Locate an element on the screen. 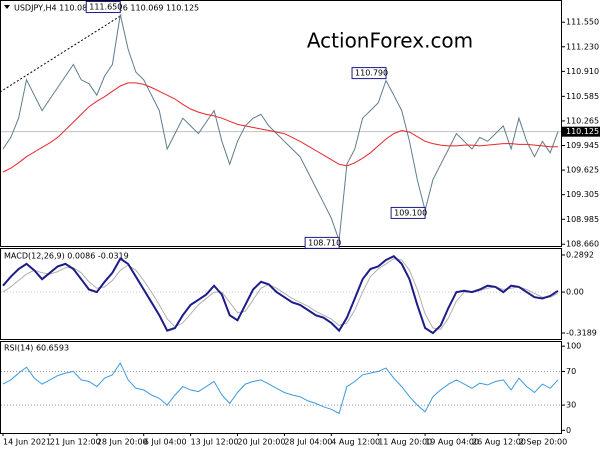 This screenshot has width=600, height=450. y-tick-label: 109.945 is located at coordinates (582, 145).